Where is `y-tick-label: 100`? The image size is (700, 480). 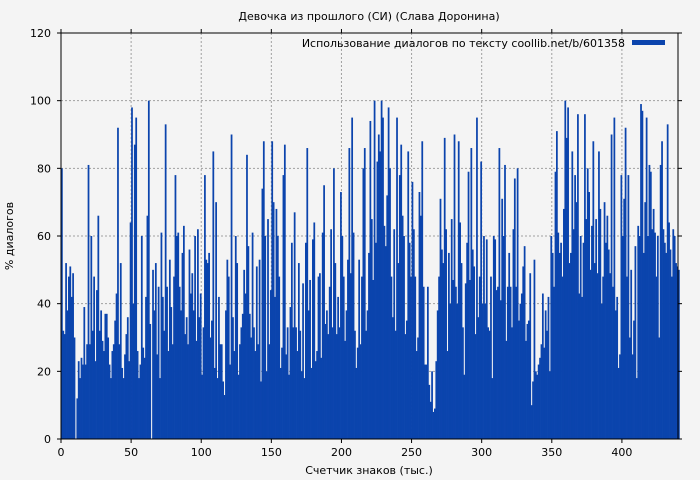
y-tick-label: 100 is located at coordinates (40, 101).